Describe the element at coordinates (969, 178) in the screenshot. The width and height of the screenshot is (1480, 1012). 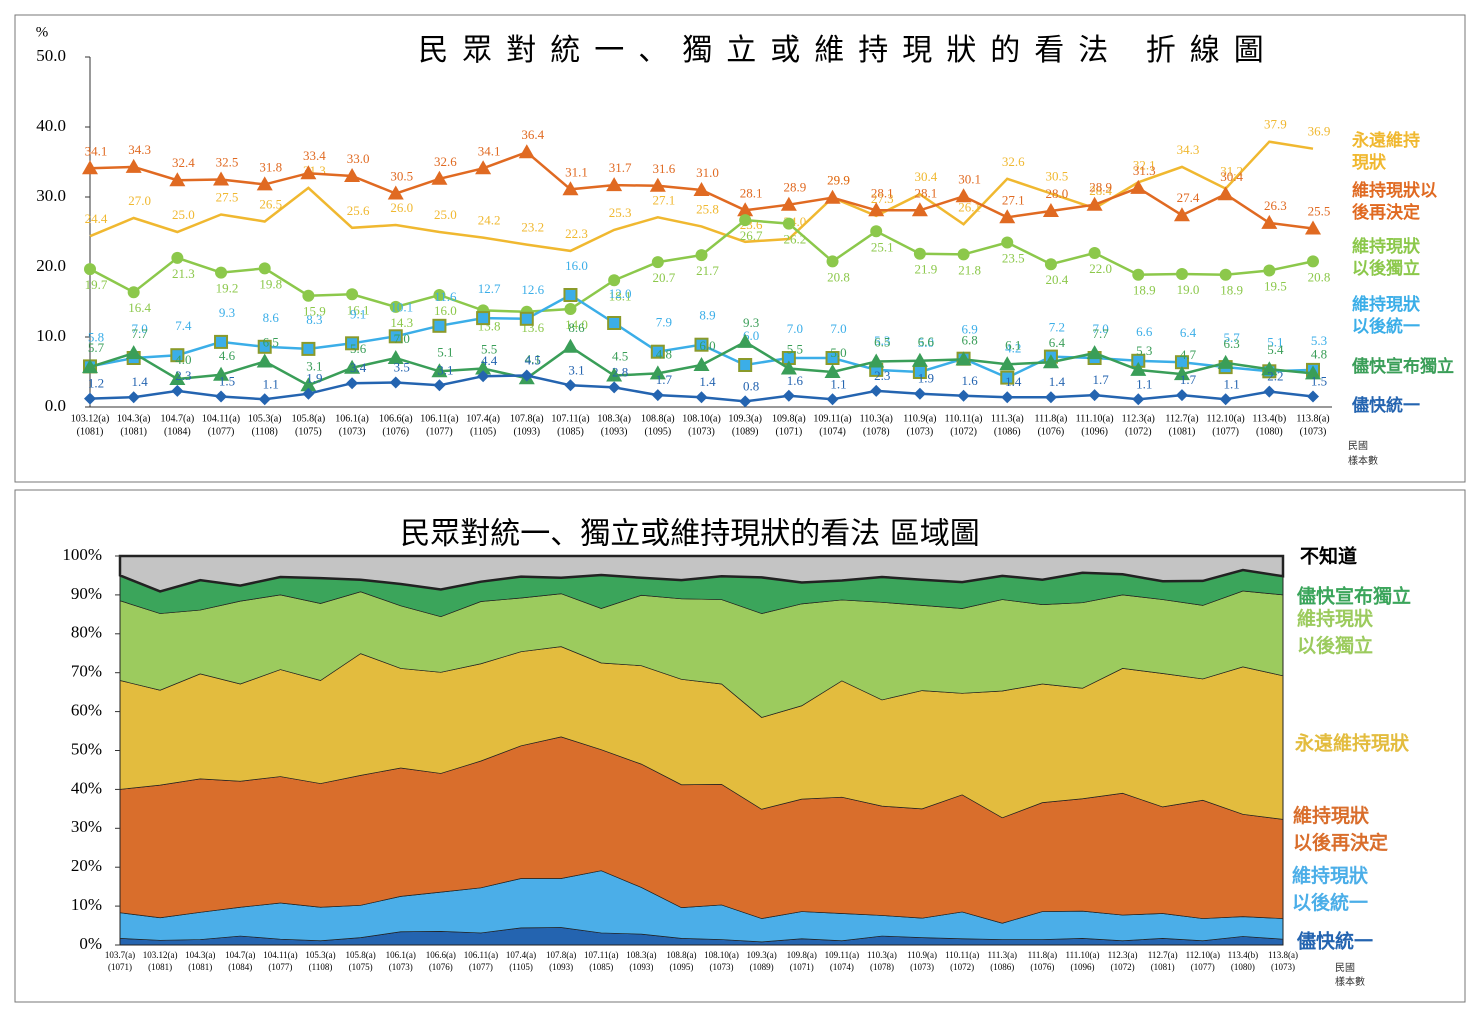
I see `value-label: 30.1` at that location.